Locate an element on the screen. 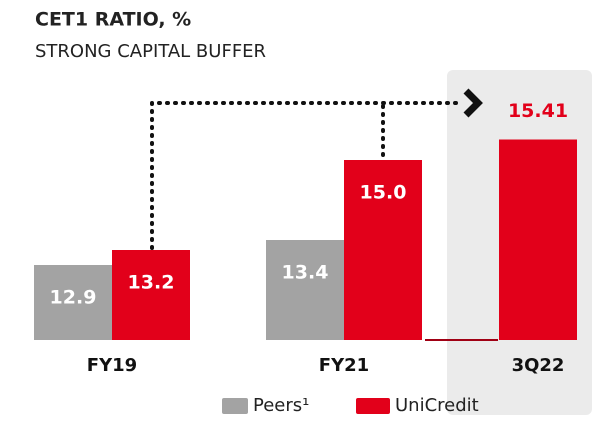 This screenshot has width=613, height=434. value-label: 15.41 is located at coordinates (538, 111).